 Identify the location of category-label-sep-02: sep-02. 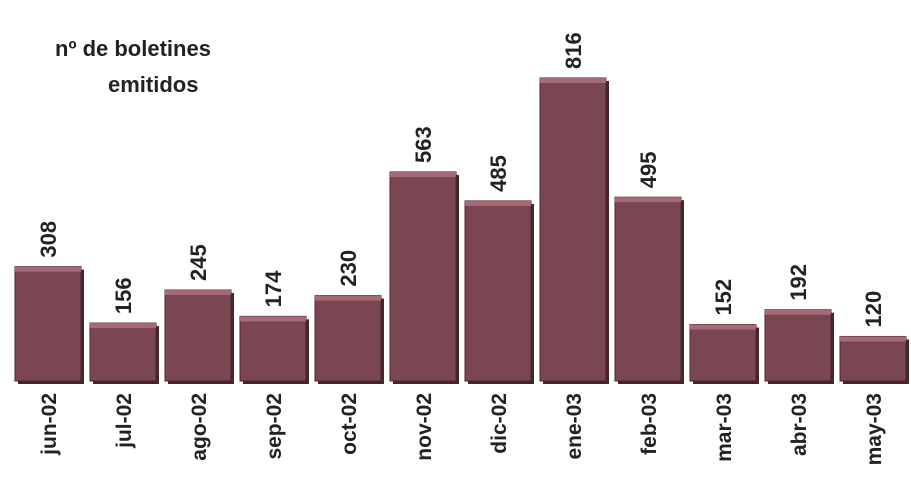
(274, 426).